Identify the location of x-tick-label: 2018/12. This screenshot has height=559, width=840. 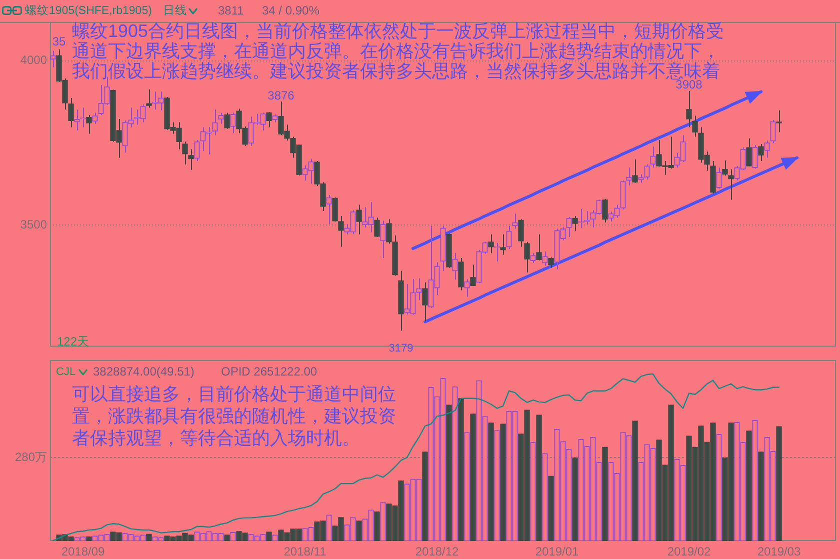
(437, 551).